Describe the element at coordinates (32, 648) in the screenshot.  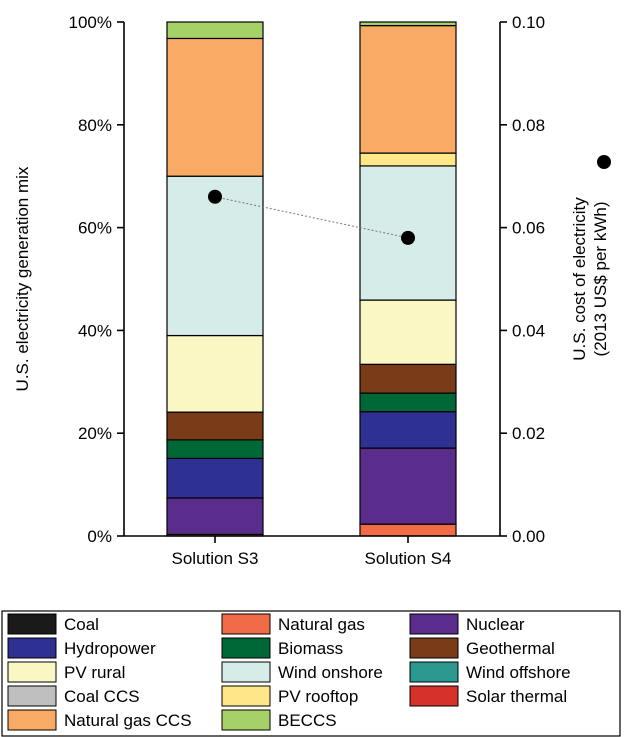
I see `legend-swatch-hydropower` at that location.